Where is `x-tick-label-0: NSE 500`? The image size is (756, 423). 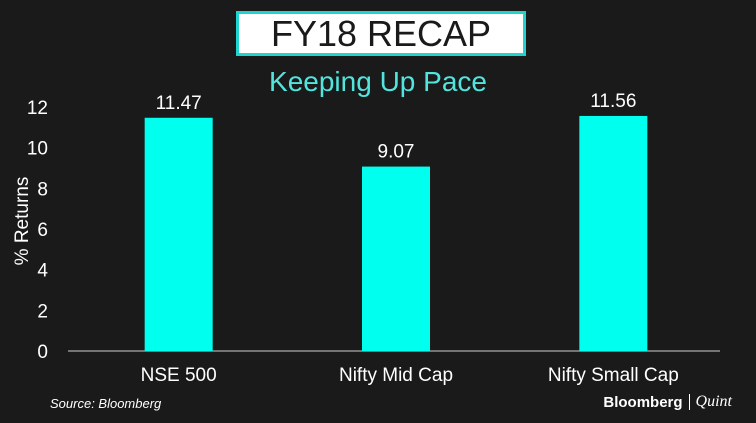
x-tick-label-0: NSE 500 is located at coordinates (179, 375).